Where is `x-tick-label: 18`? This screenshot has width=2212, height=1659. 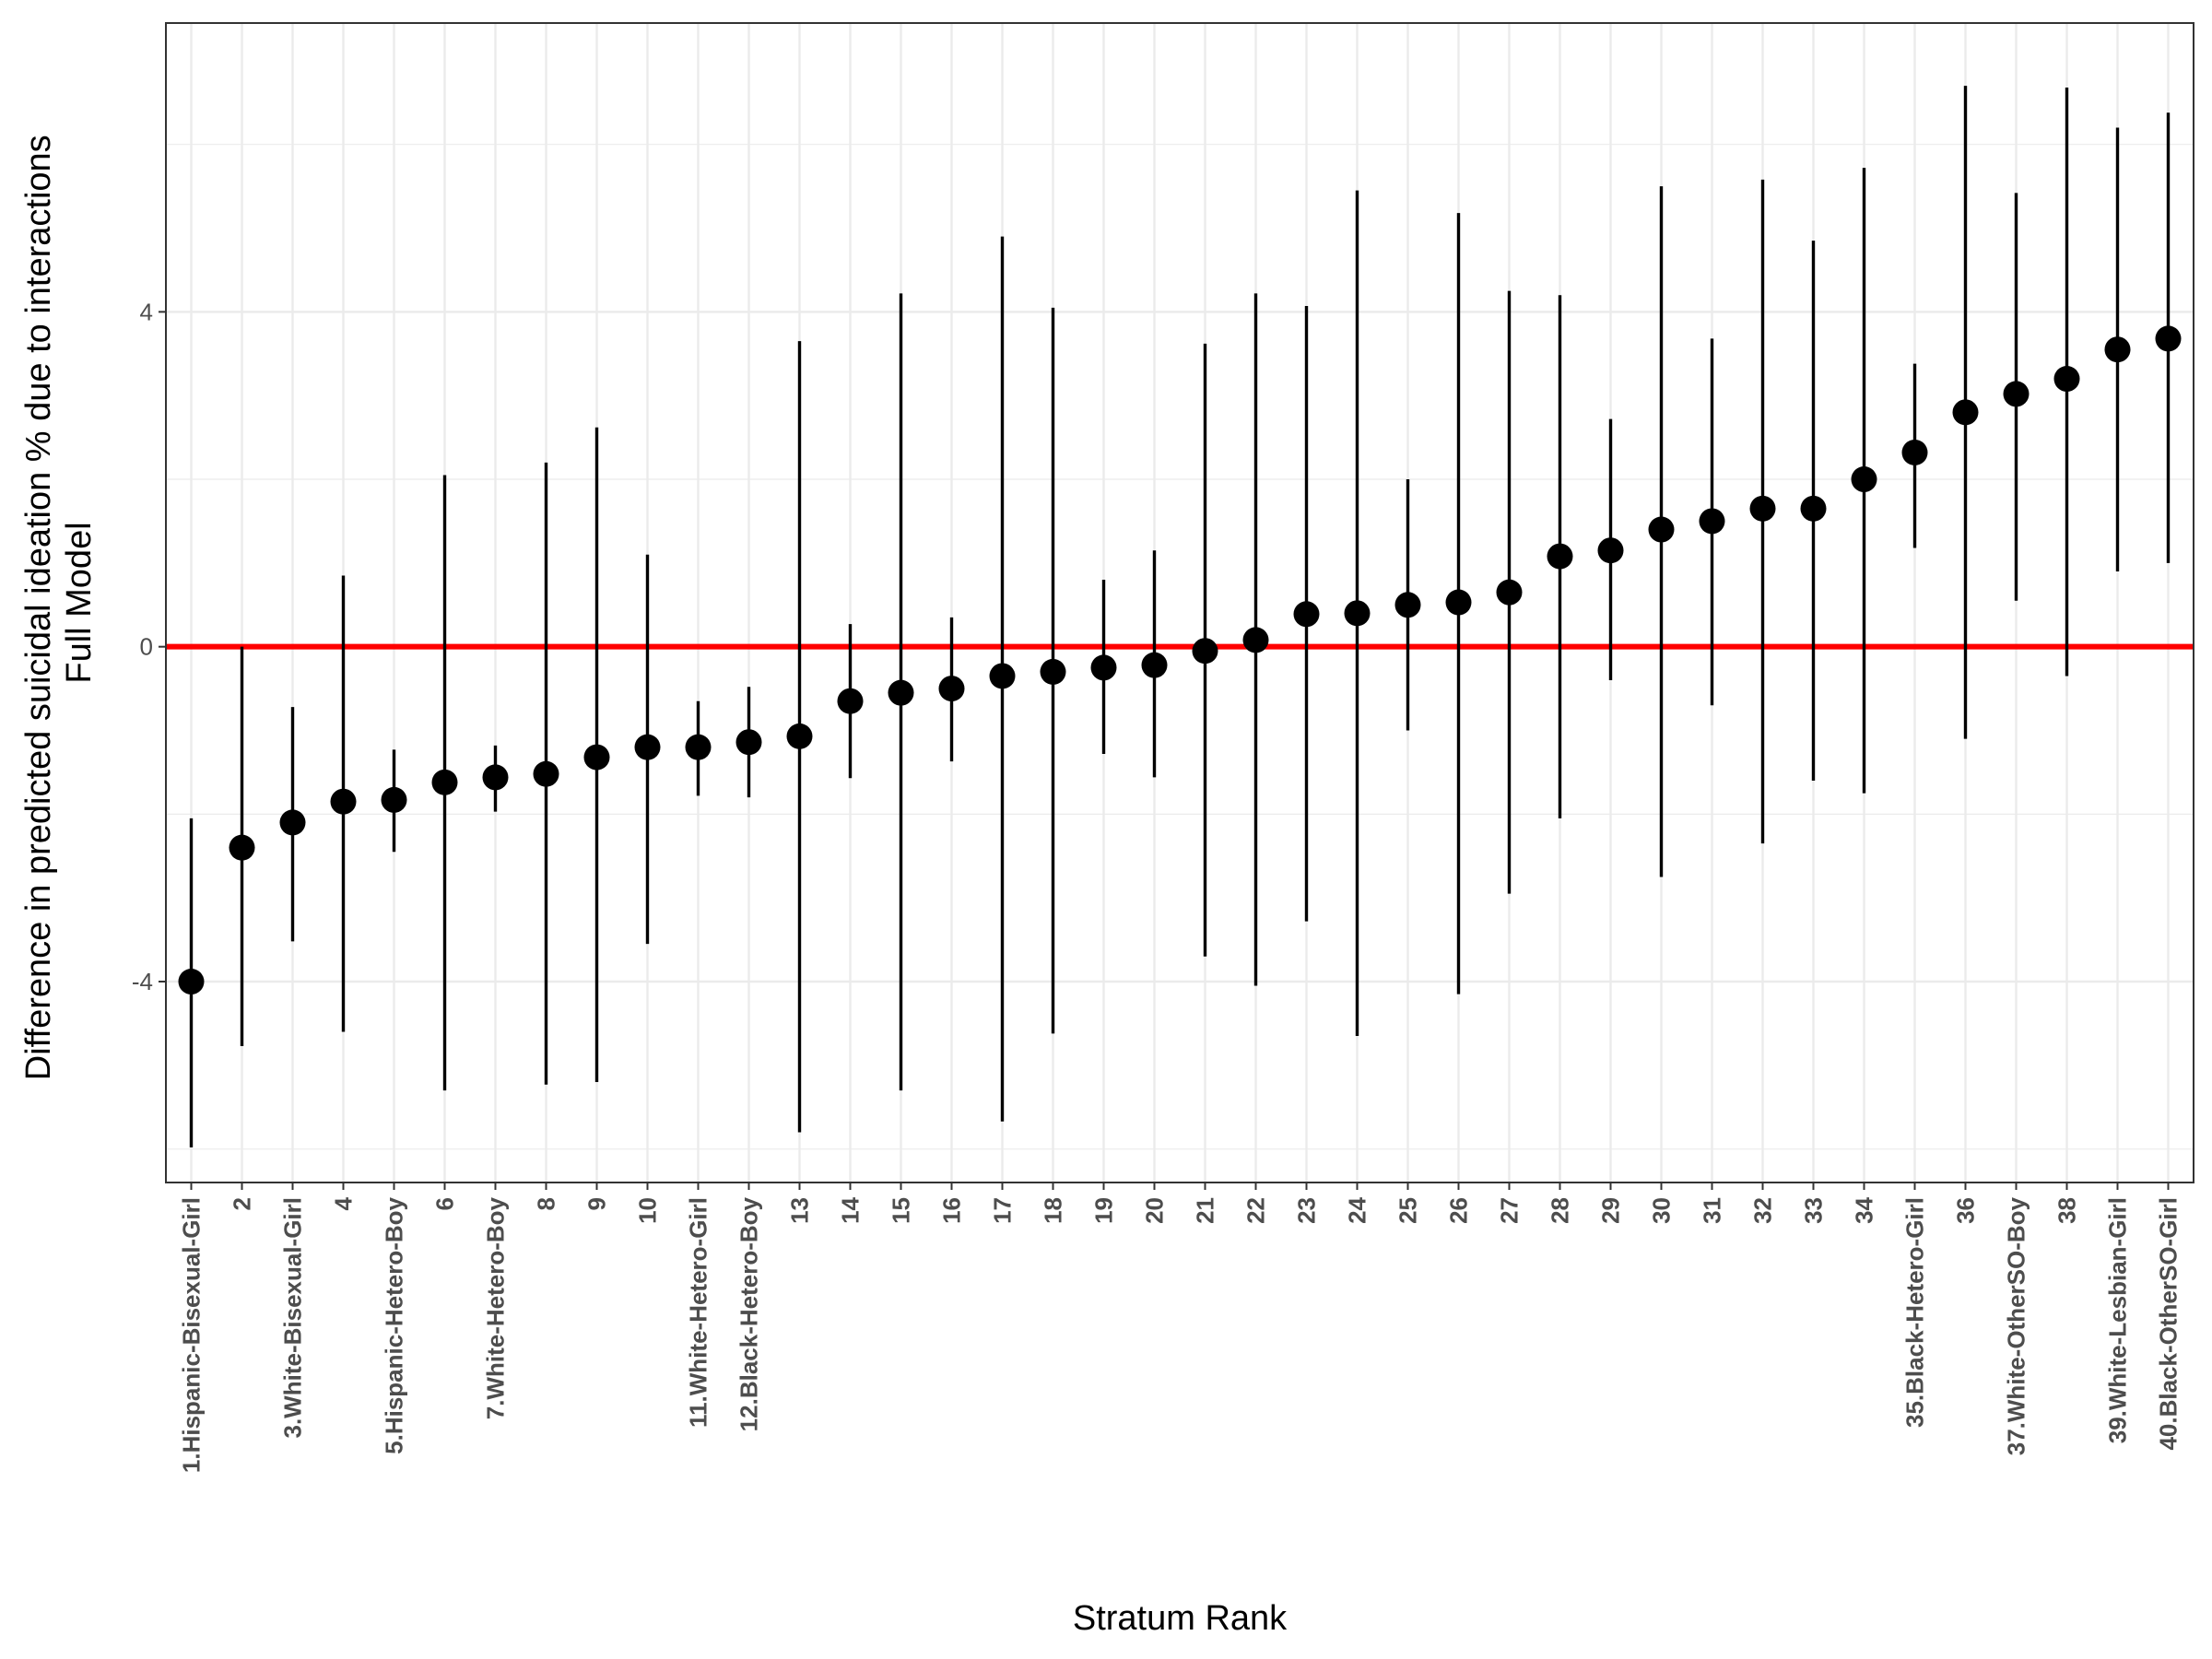 x-tick-label: 18 is located at coordinates (1053, 1210).